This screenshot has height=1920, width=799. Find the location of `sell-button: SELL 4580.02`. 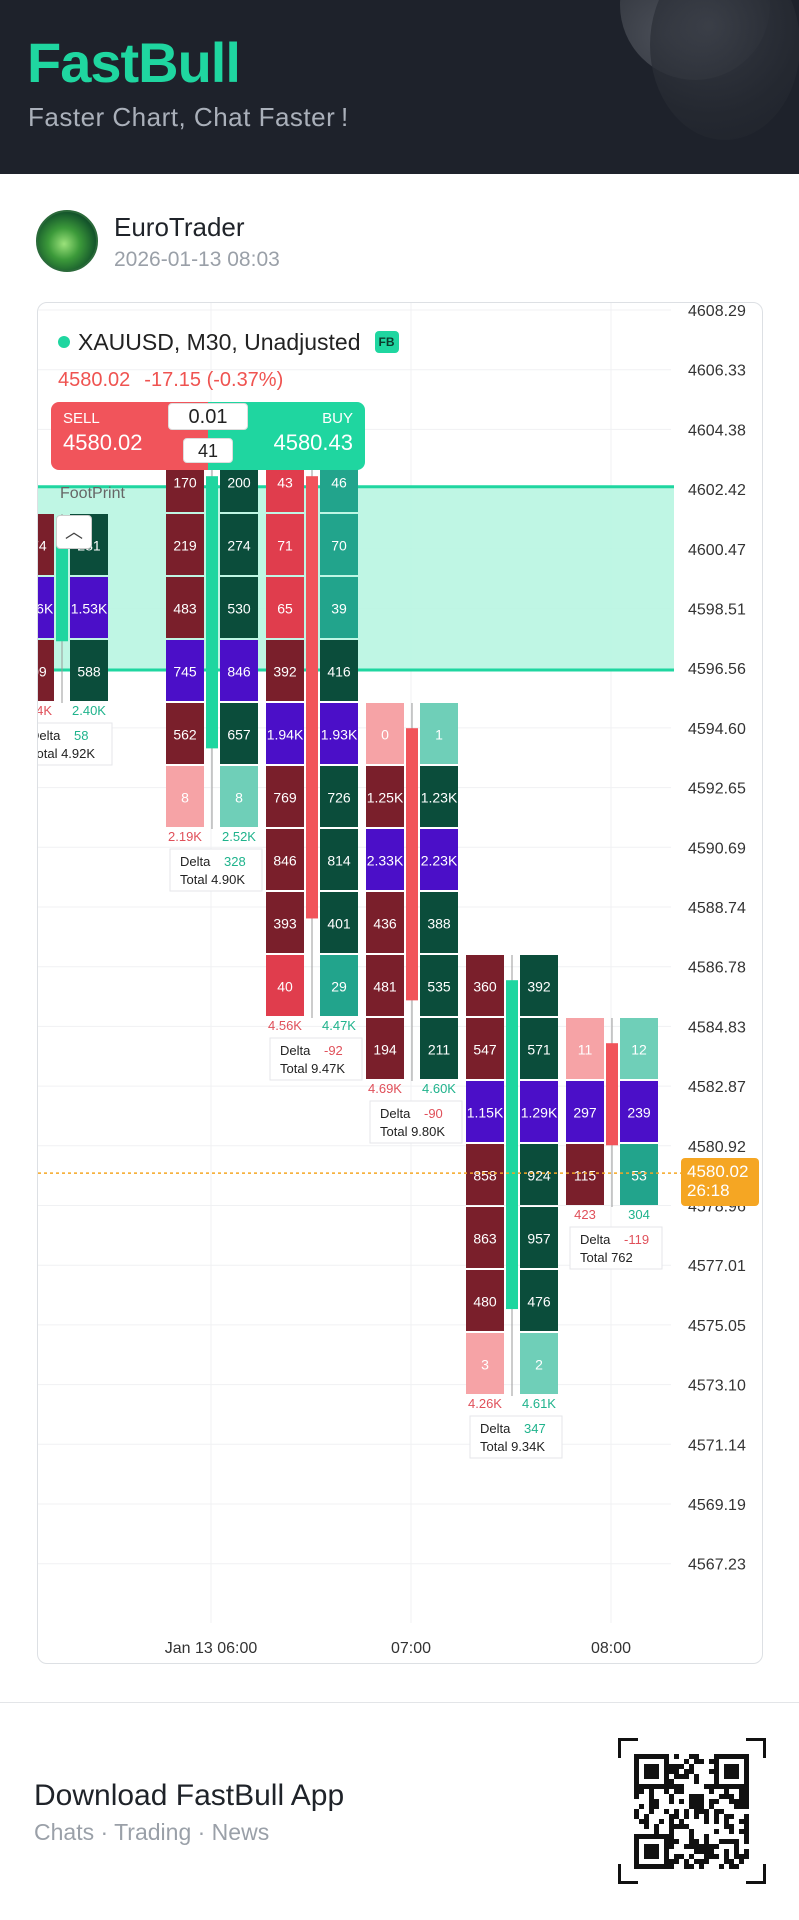

sell-button: SELL 4580.02 is located at coordinates (129, 436).